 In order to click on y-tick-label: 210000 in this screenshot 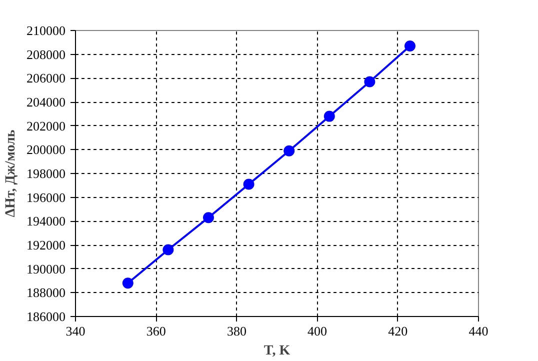, I will do `click(46, 30)`.